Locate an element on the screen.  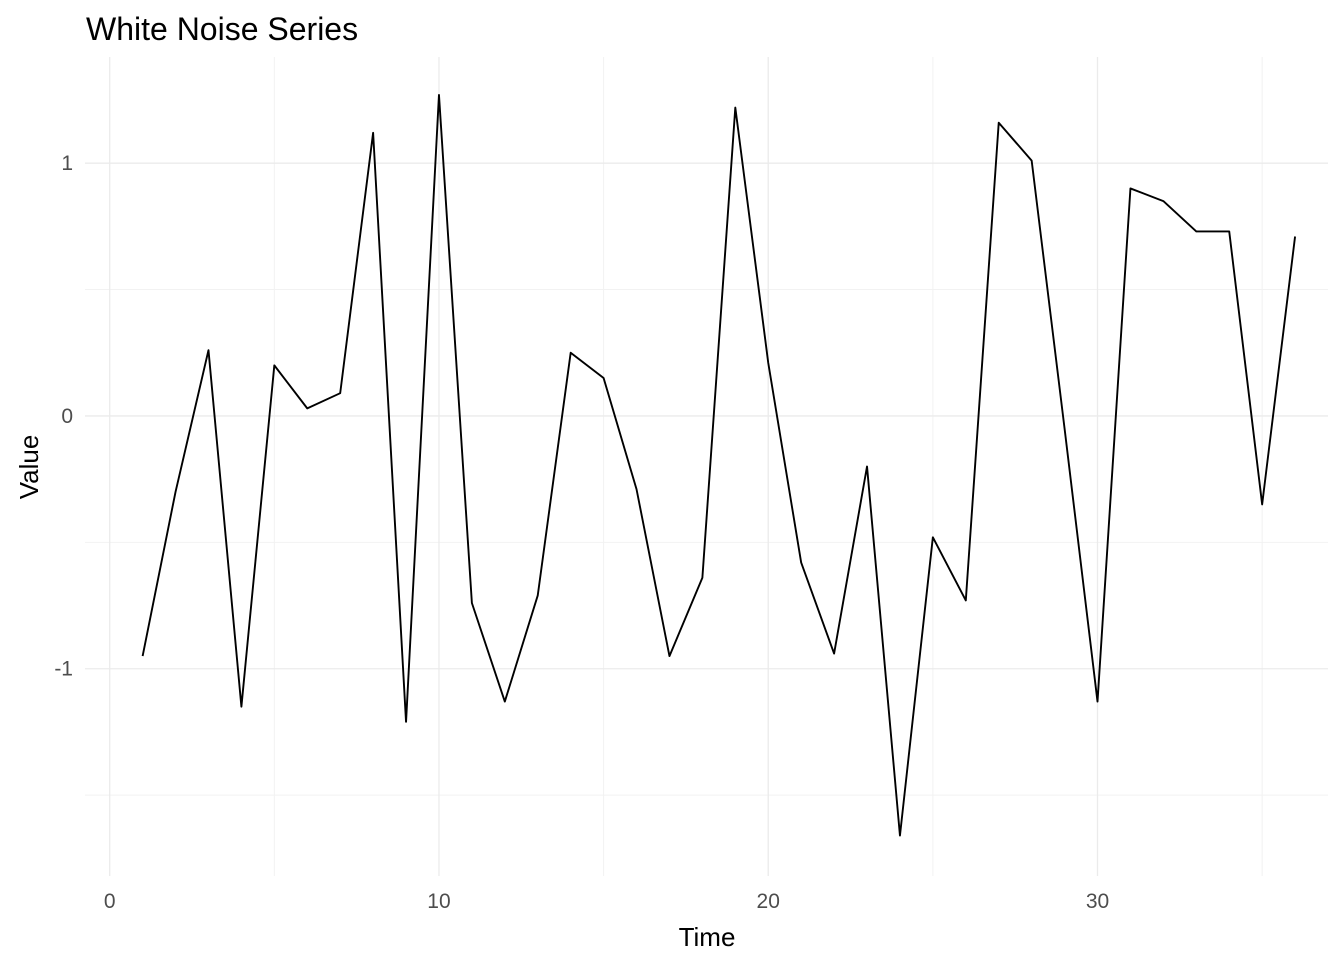
y-axis-title: Value is located at coordinates (29, 467).